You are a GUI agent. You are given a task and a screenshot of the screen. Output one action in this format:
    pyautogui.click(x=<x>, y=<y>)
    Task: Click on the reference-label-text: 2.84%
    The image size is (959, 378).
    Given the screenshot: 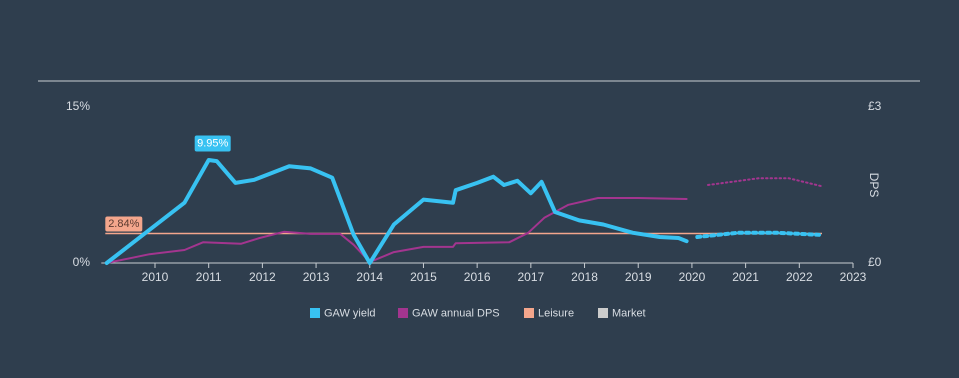 What is the action you would take?
    pyautogui.click(x=123, y=224)
    